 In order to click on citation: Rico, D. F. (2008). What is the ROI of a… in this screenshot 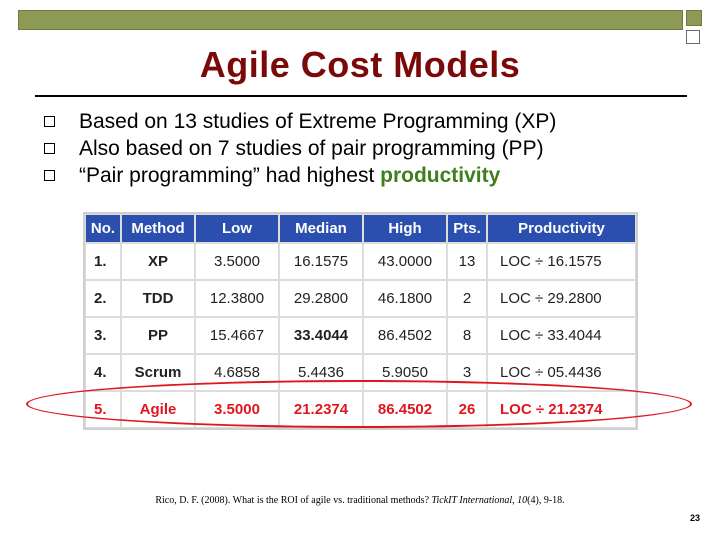, I will do `click(360, 500)`.